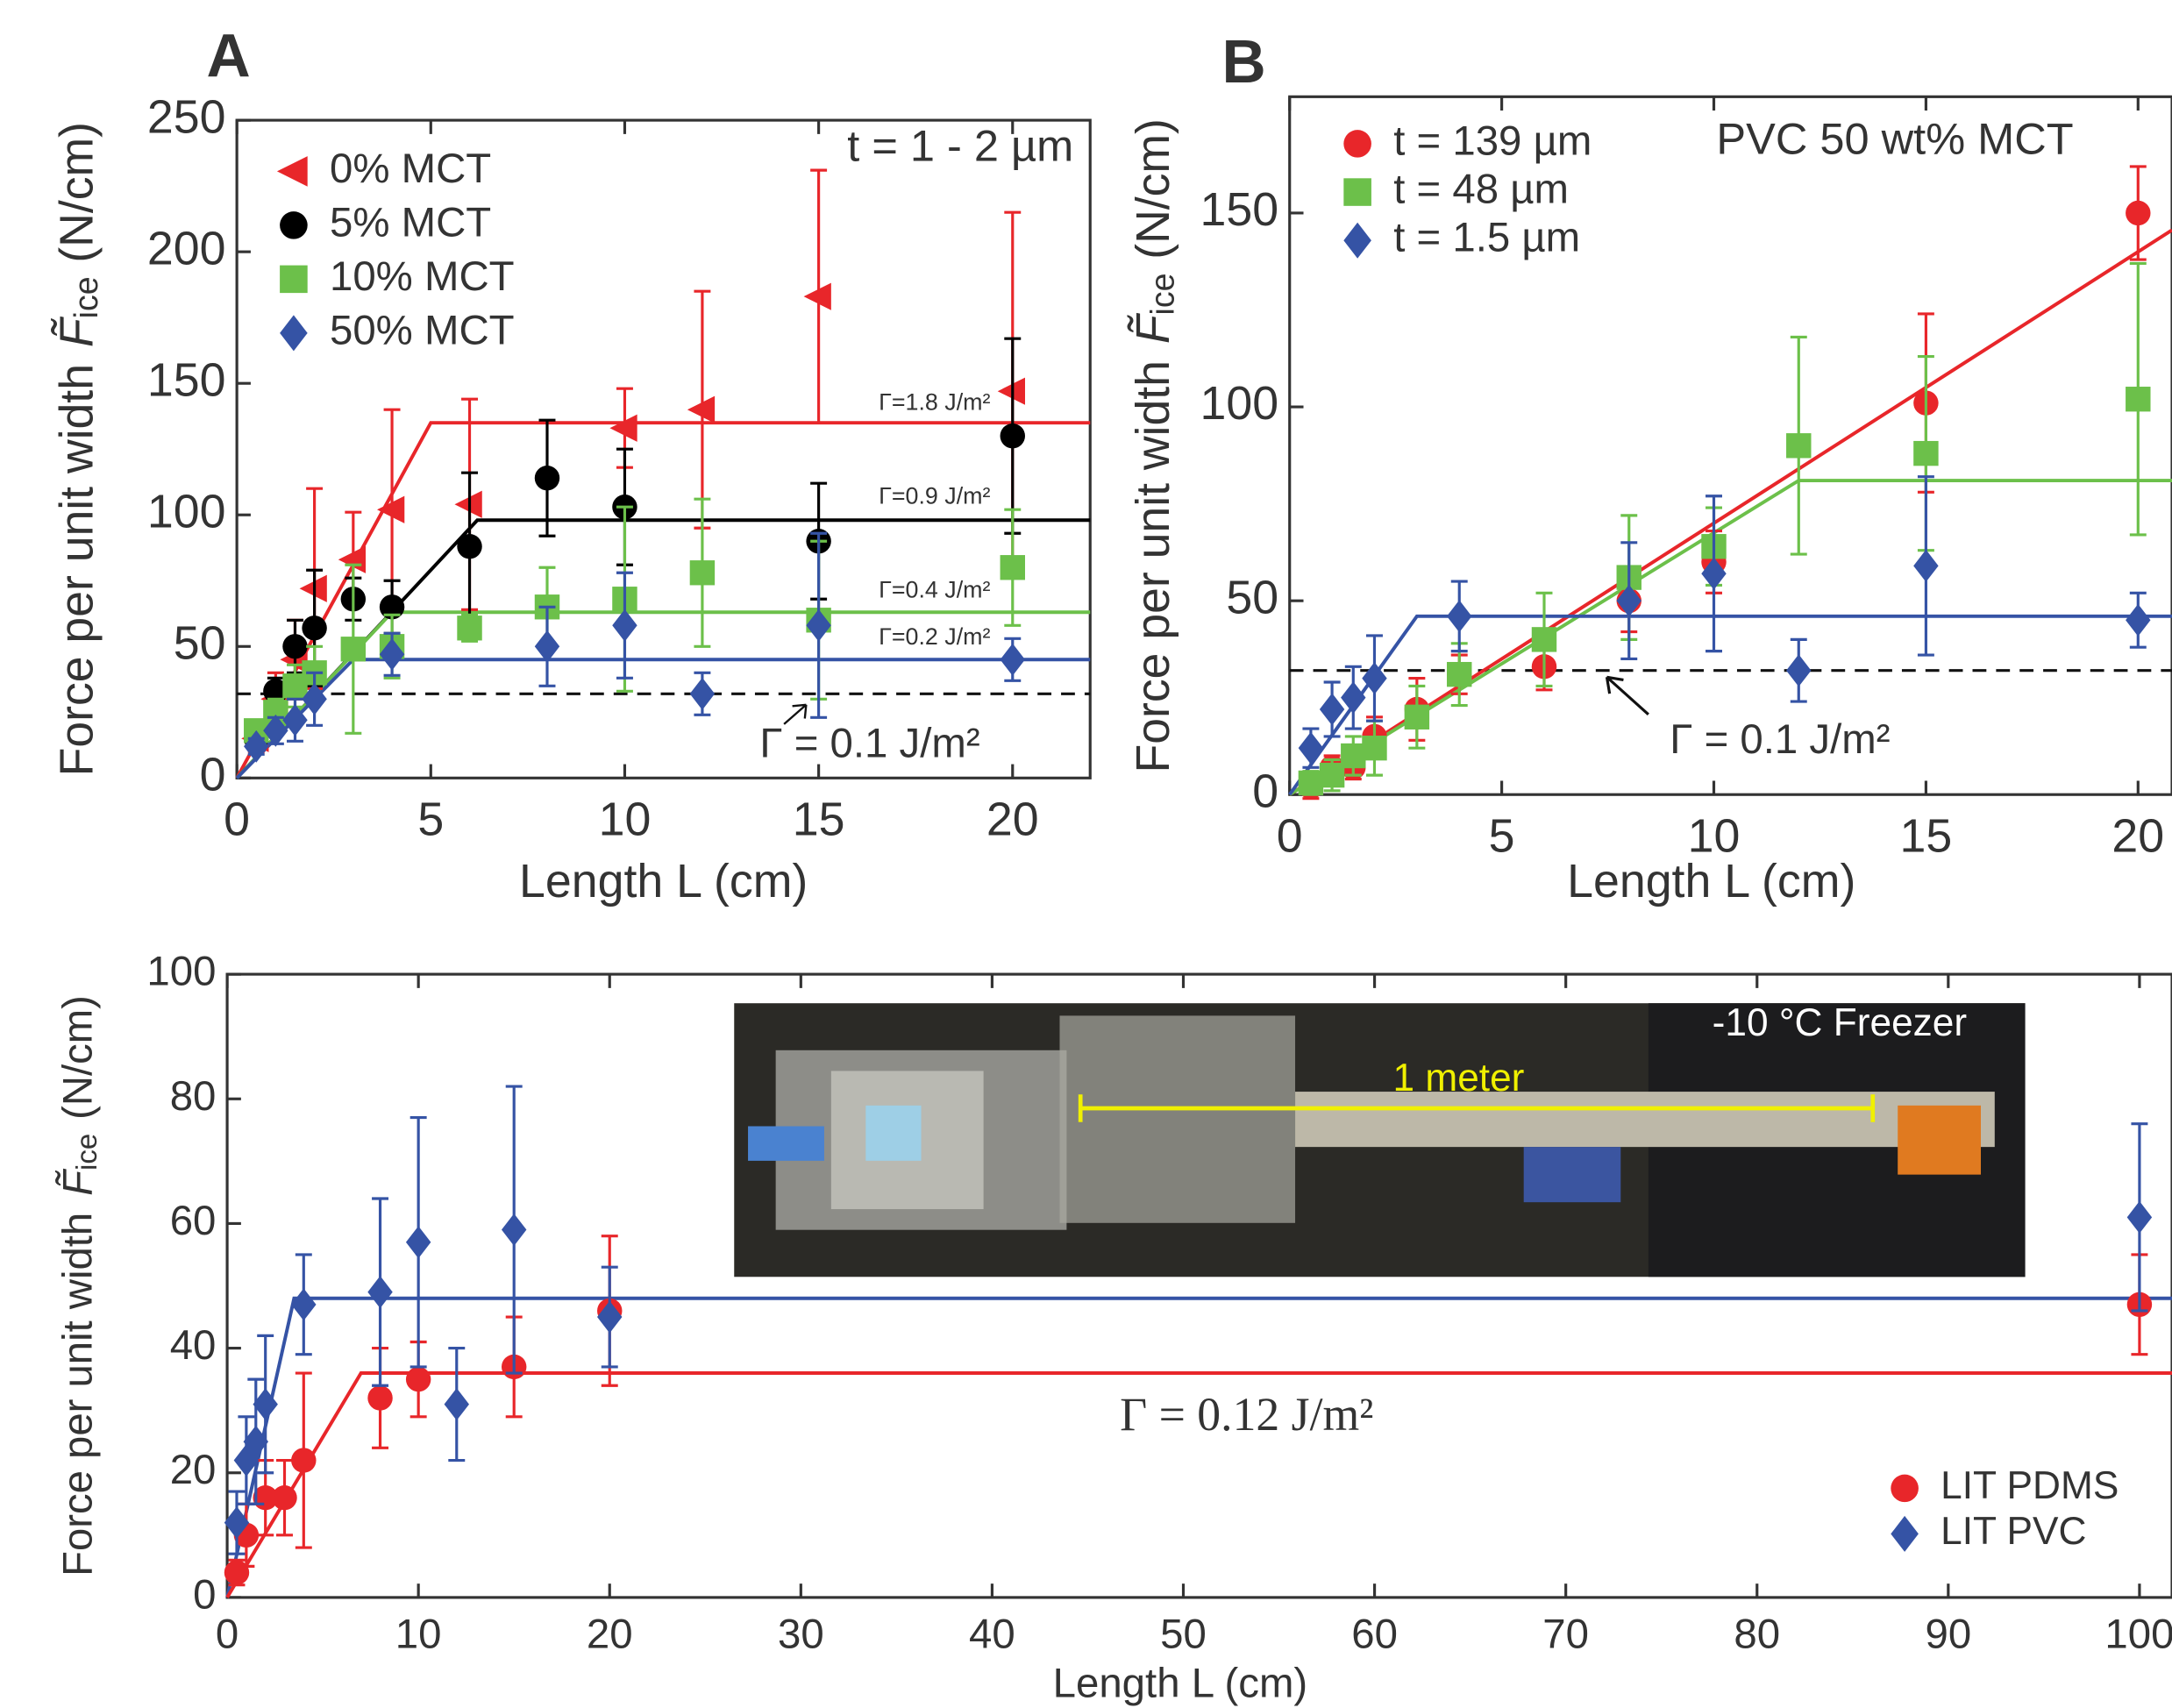 Image resolution: width=2172 pixels, height=1708 pixels. What do you see at coordinates (992, 1634) in the screenshot?
I see `x-tick-label: 40` at bounding box center [992, 1634].